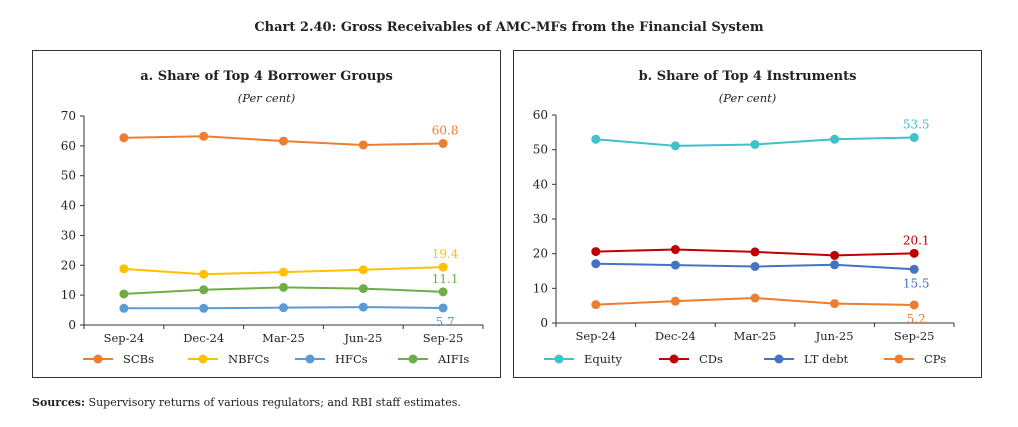  I want to click on legend-label: HFCs, so click(351, 359).